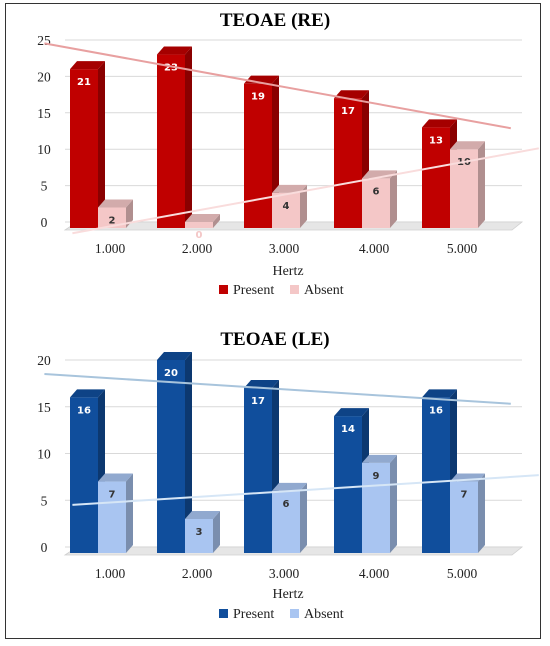 The height and width of the screenshot is (646, 550). I want to click on data-label: 20, so click(171, 373).